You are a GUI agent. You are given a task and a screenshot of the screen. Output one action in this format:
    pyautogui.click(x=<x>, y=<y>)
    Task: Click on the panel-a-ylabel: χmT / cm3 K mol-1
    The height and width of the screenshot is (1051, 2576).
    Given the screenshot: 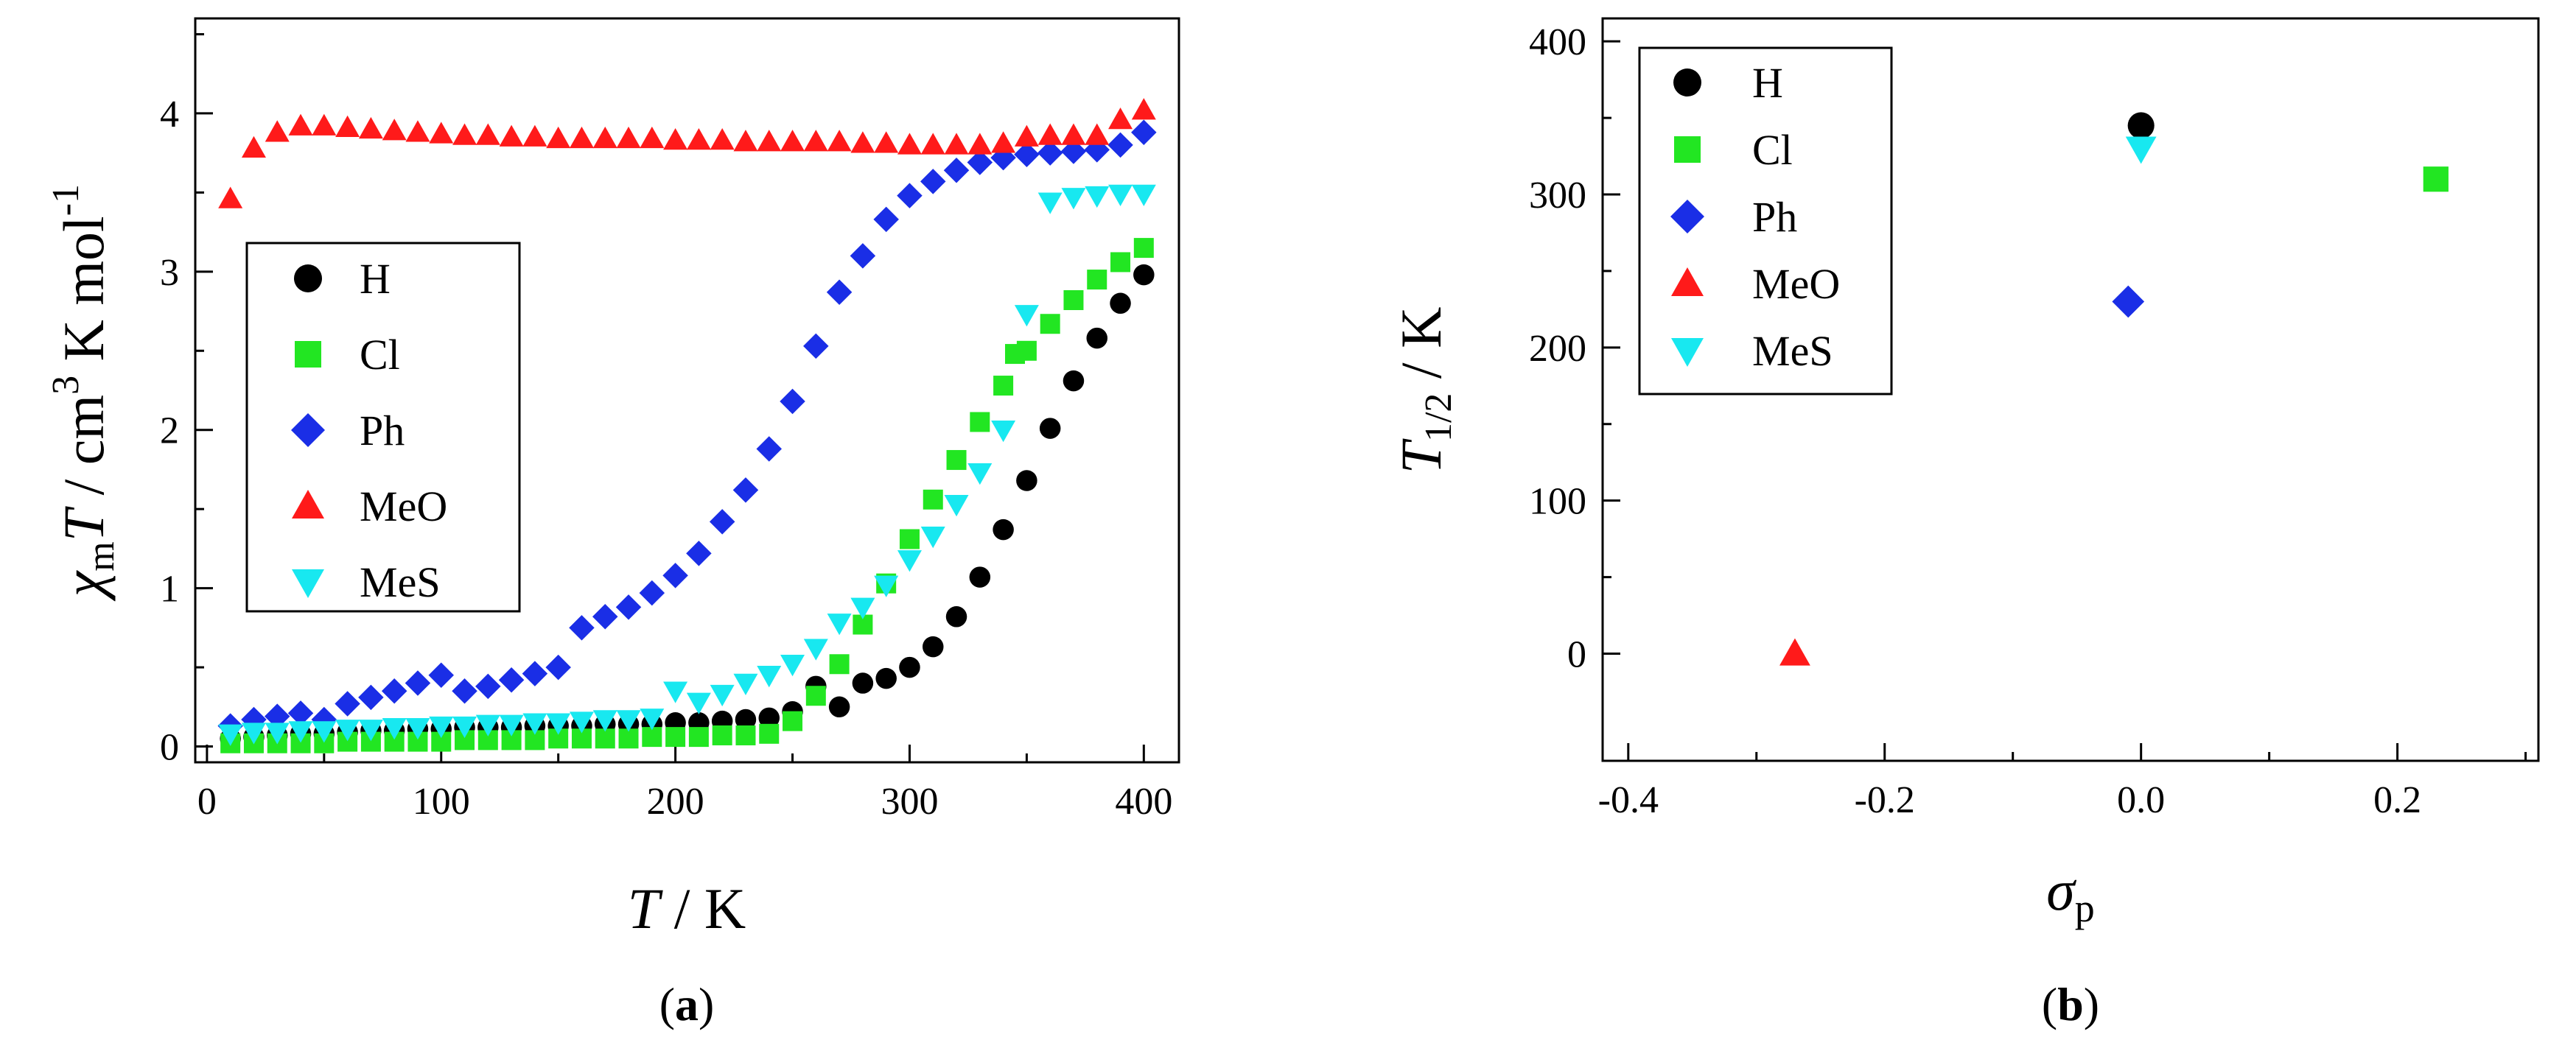 What is the action you would take?
    pyautogui.click(x=83, y=393)
    